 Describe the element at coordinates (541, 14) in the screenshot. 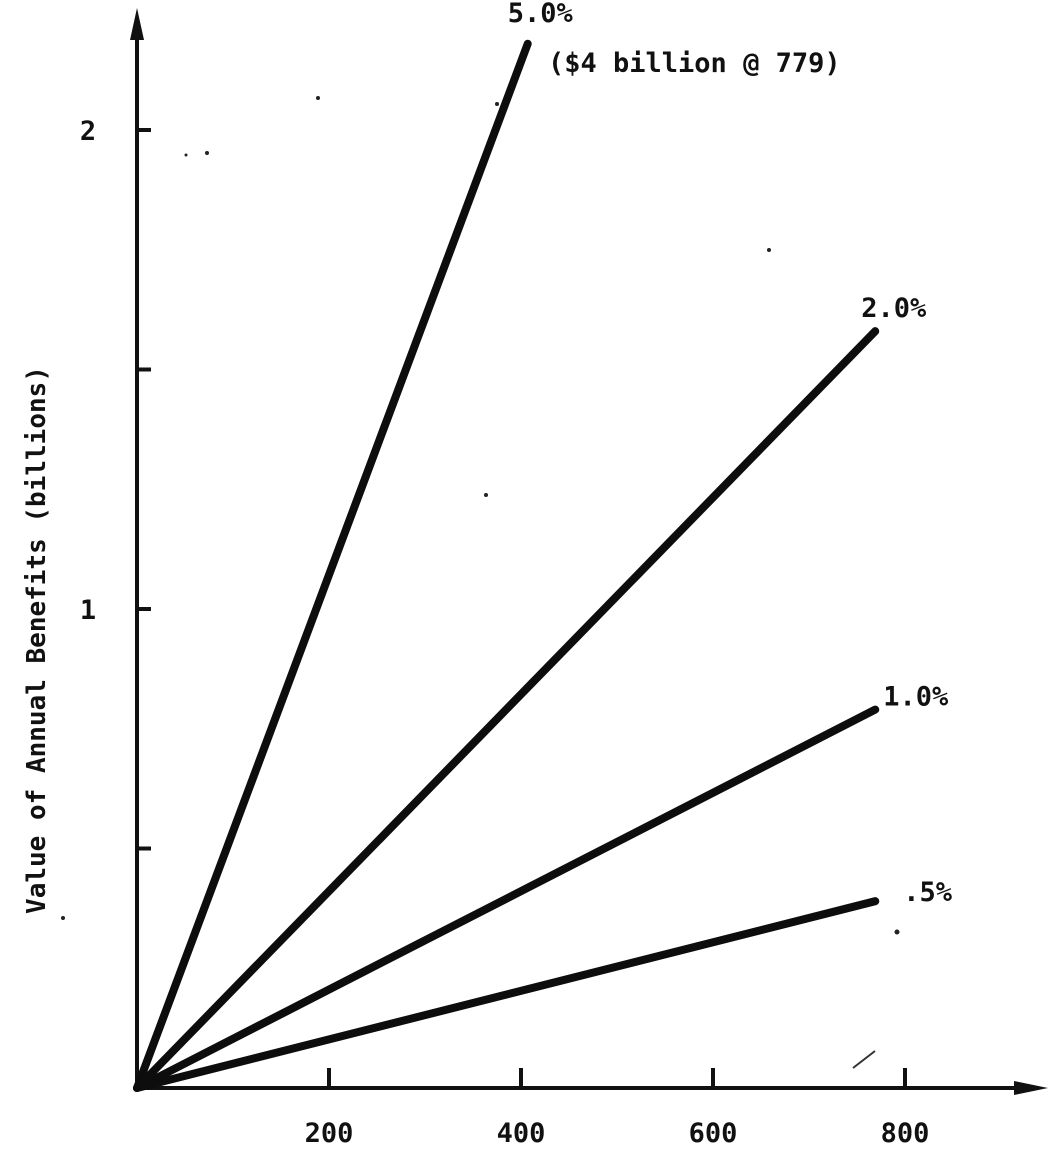

I see `series-label: 5.0%` at that location.